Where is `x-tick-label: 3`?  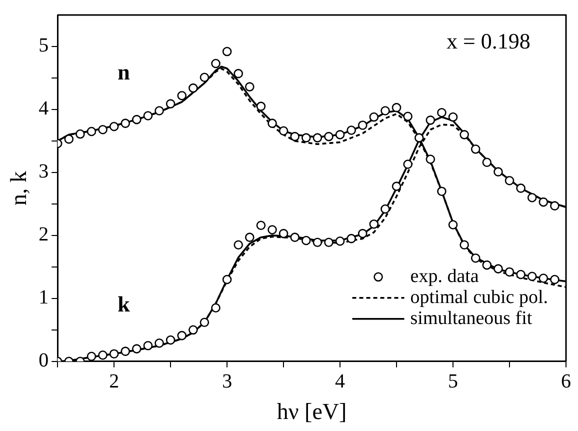
x-tick-label: 3 is located at coordinates (227, 381).